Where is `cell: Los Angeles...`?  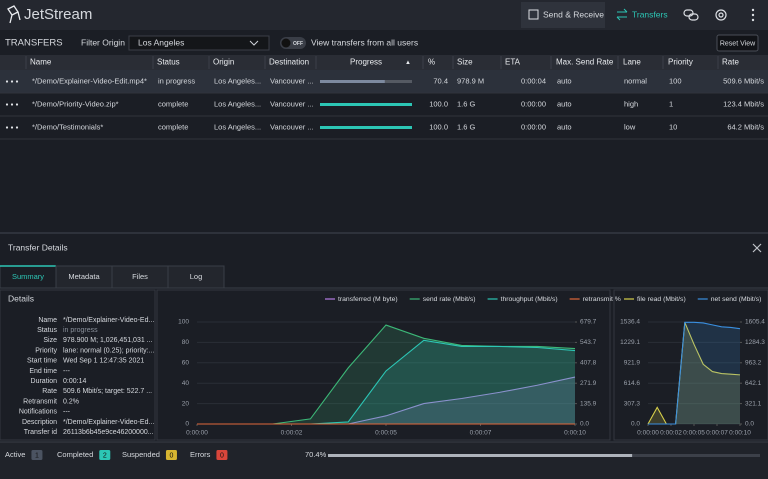
cell: Los Angeles... is located at coordinates (237, 80).